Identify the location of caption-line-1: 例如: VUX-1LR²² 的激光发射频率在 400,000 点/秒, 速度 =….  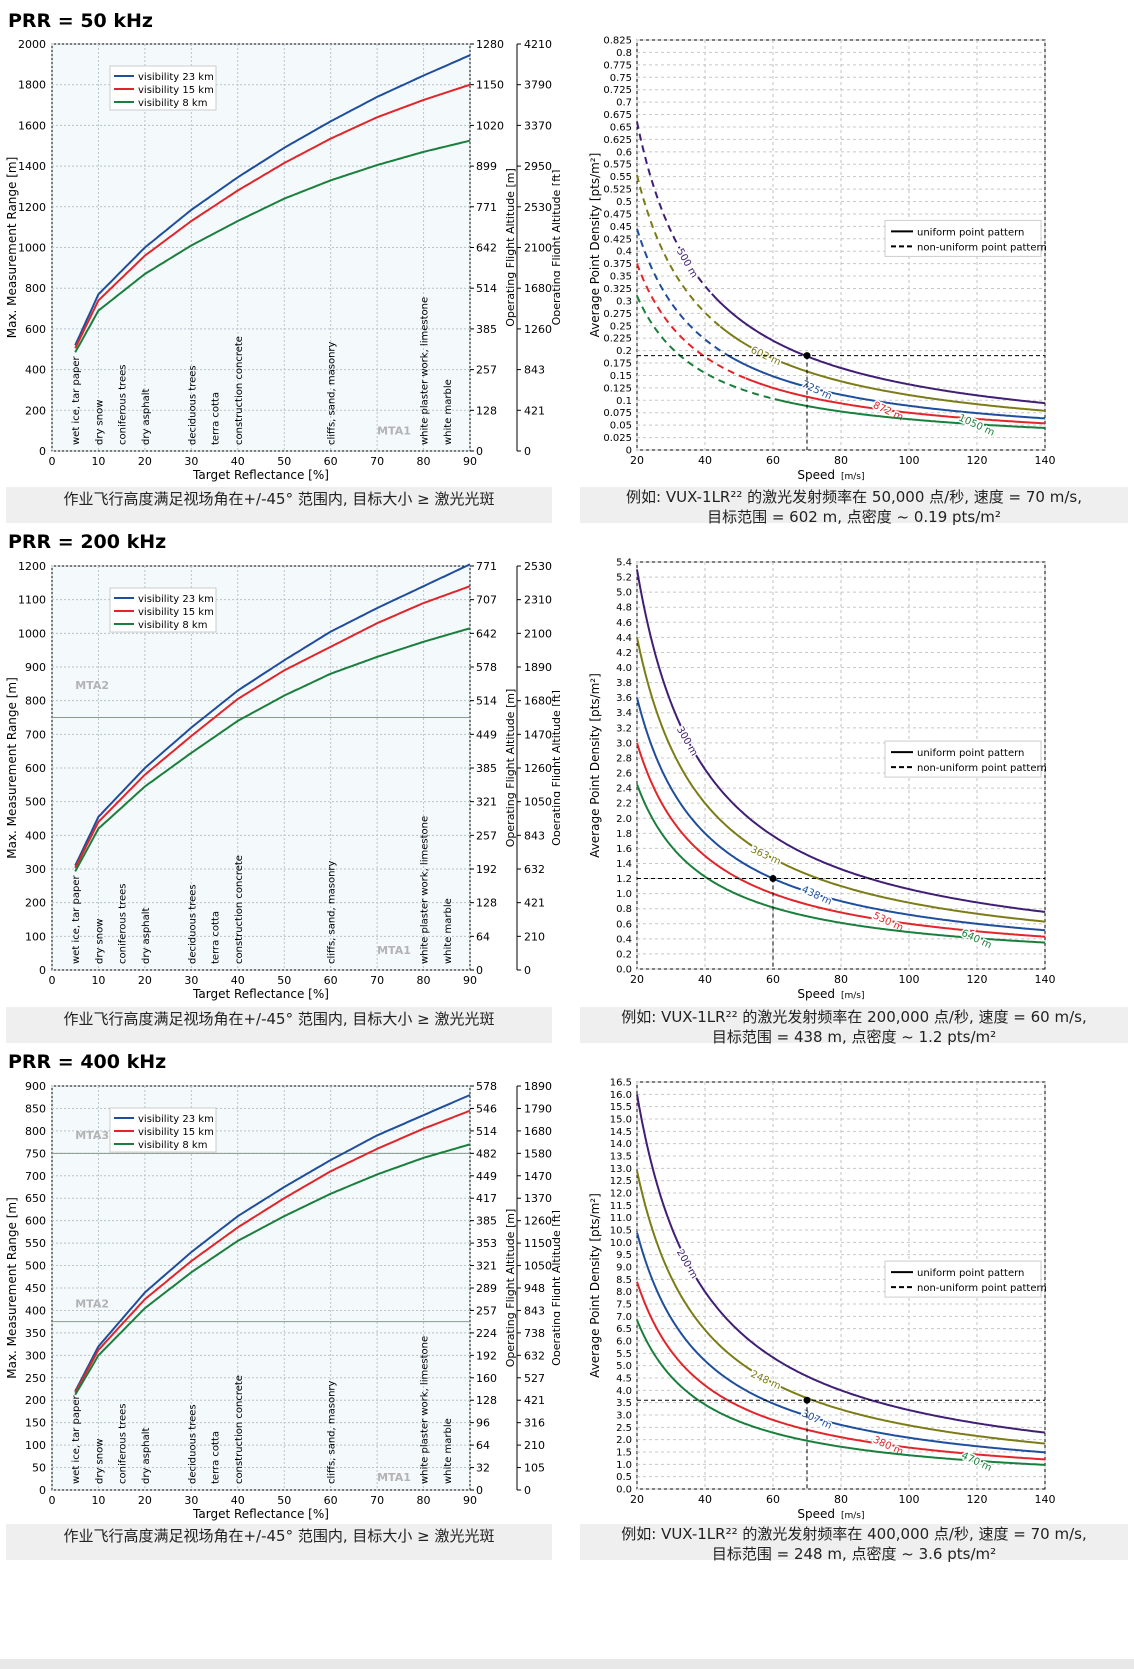
(854, 1534).